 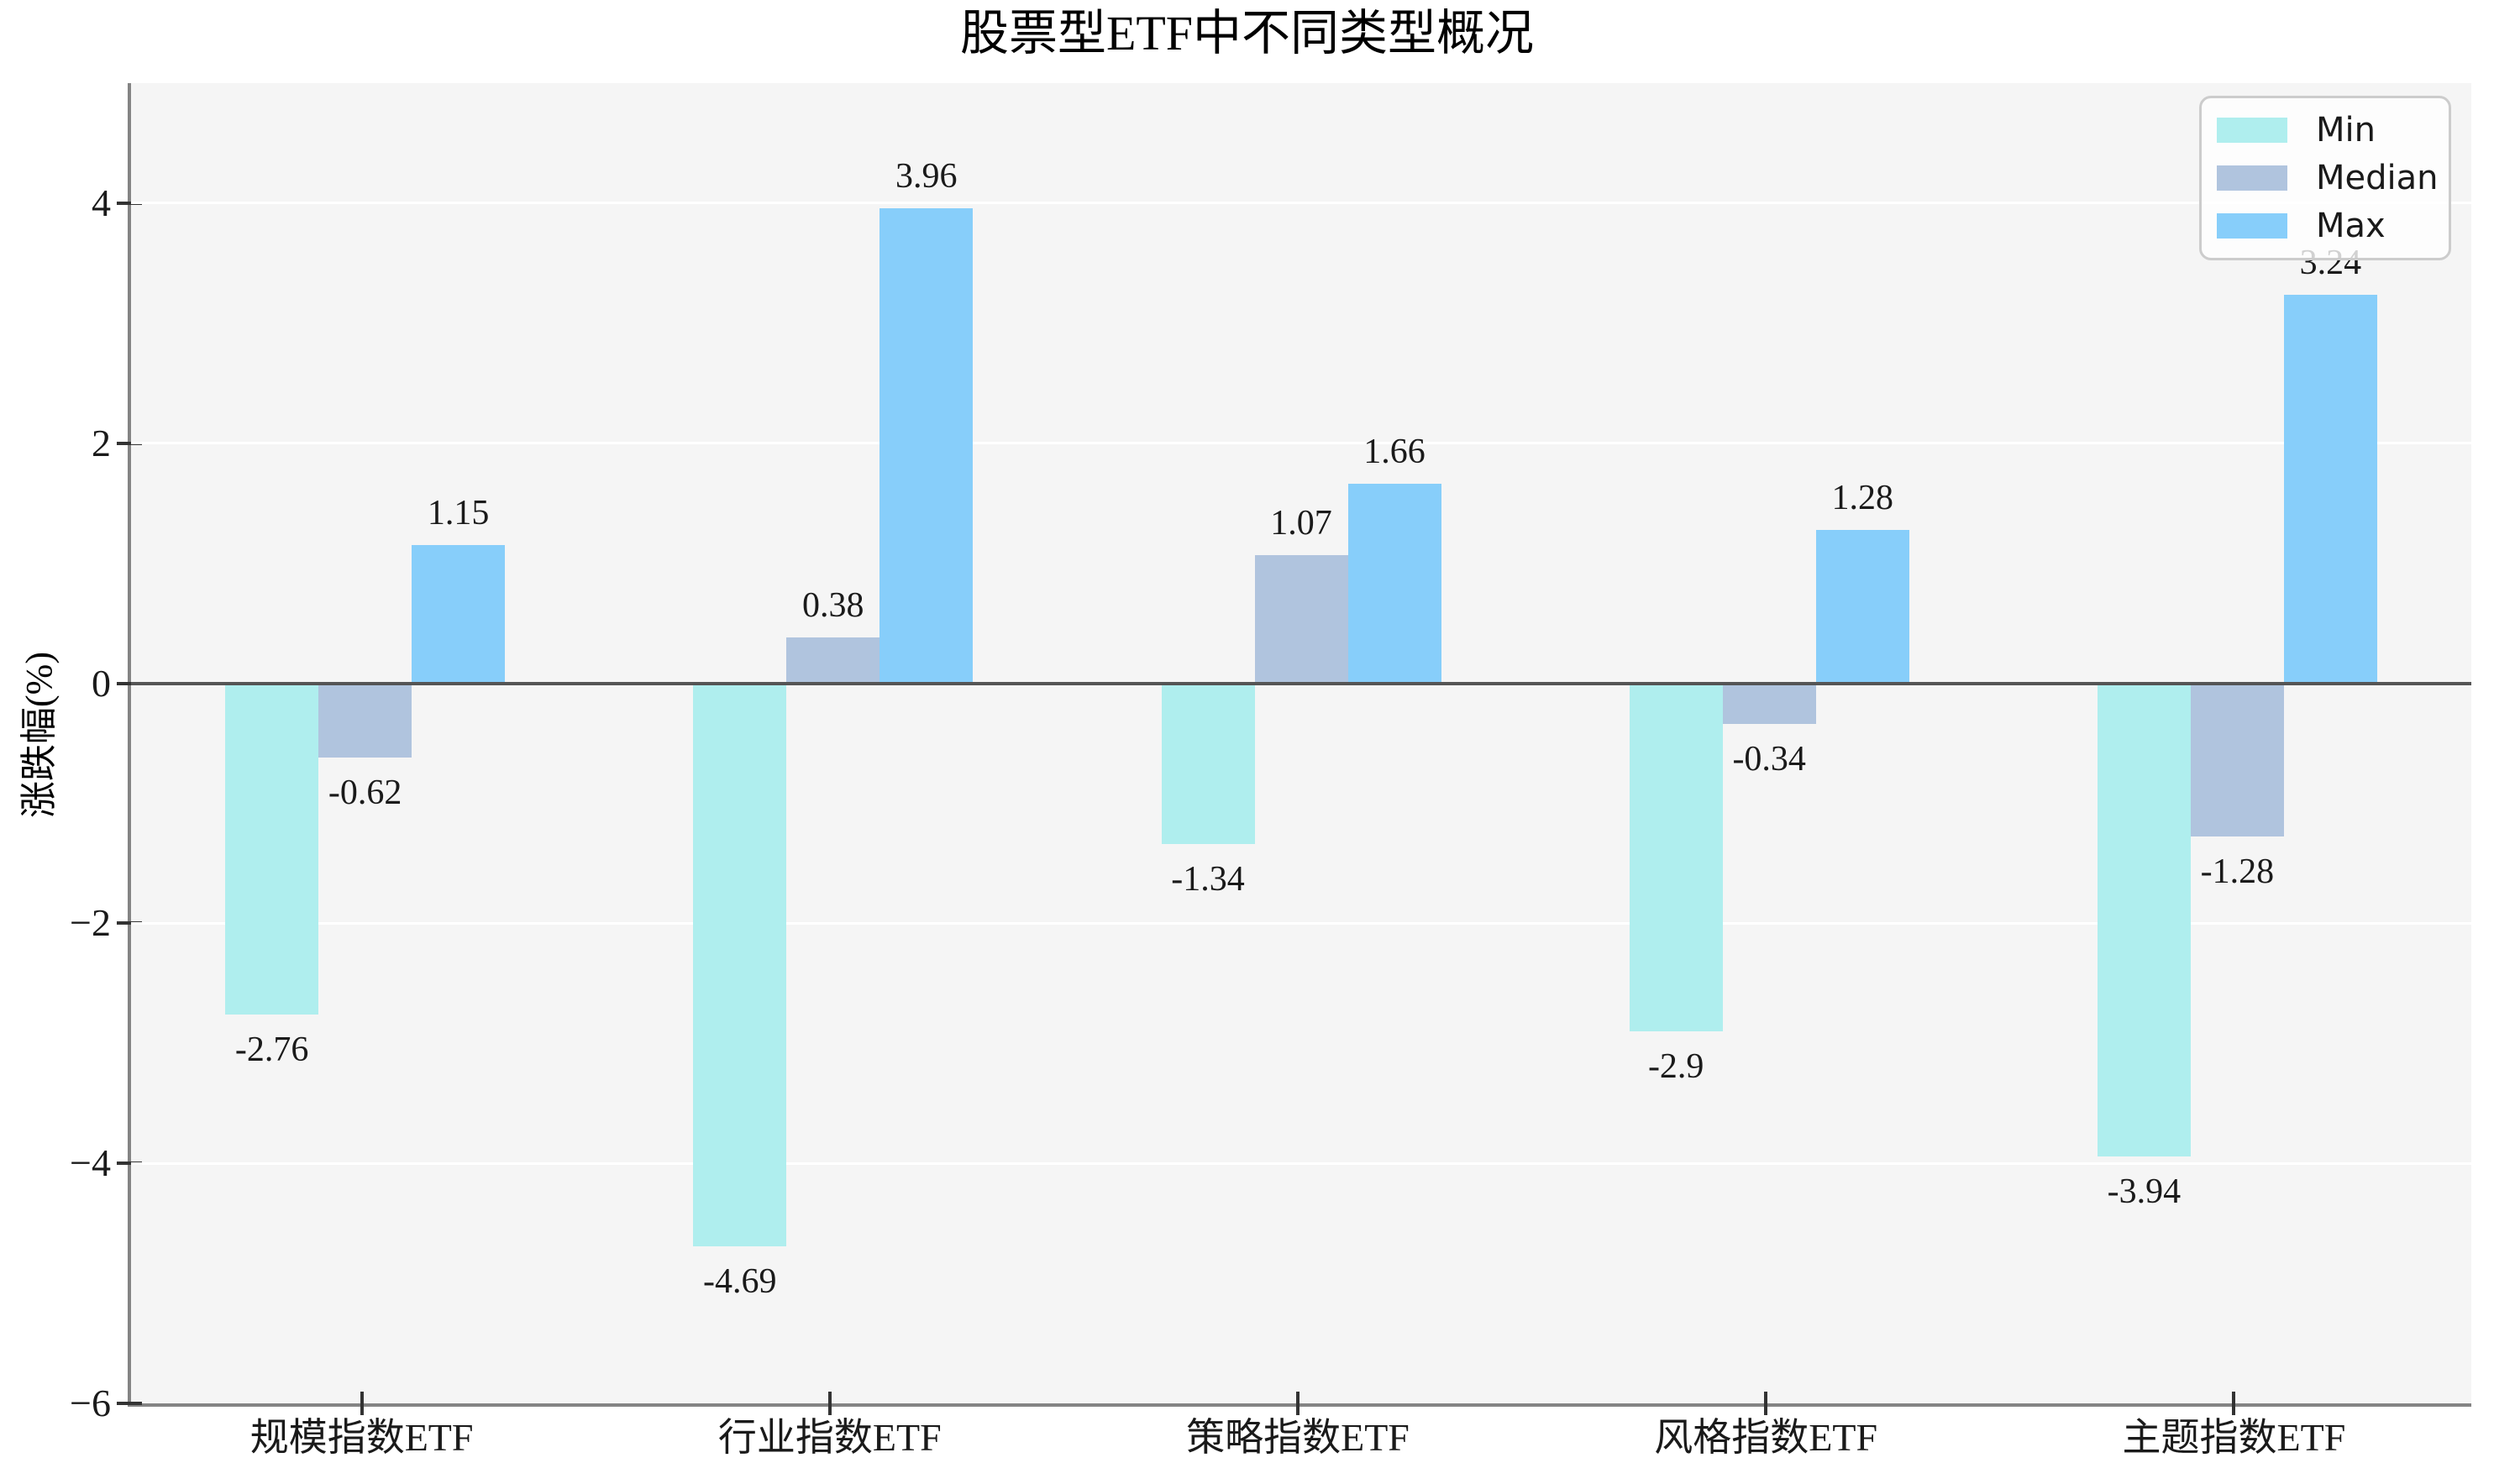 I want to click on x-category-label: 风格指数ETF, so click(x=1766, y=1438).